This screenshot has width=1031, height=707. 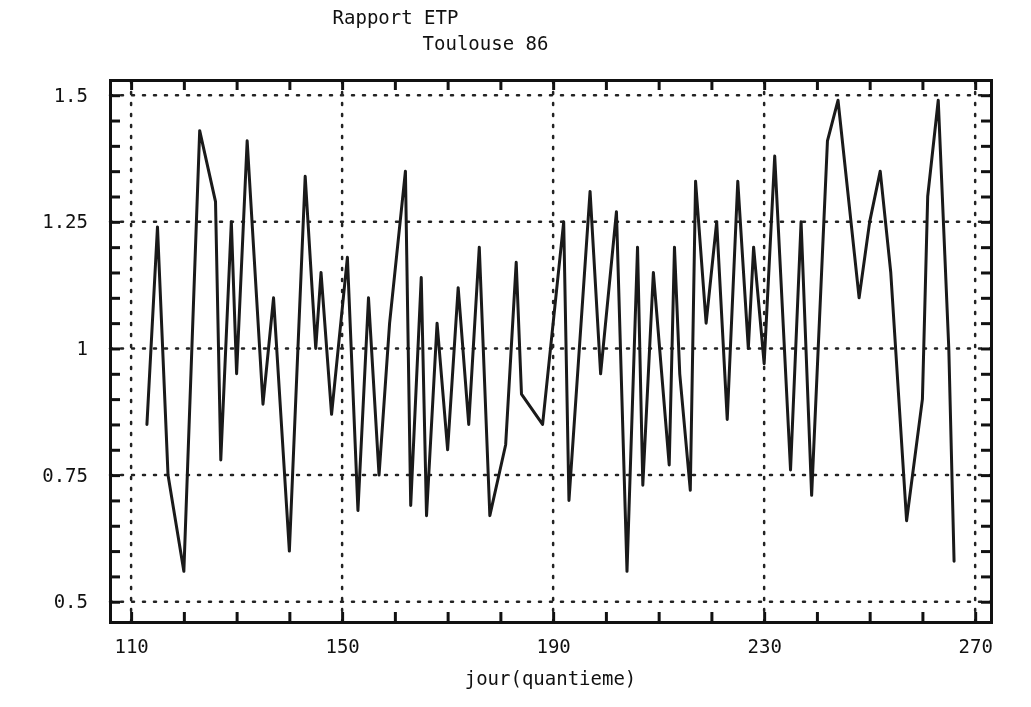 What do you see at coordinates (764, 646) in the screenshot?
I see `x-tick-label: 230` at bounding box center [764, 646].